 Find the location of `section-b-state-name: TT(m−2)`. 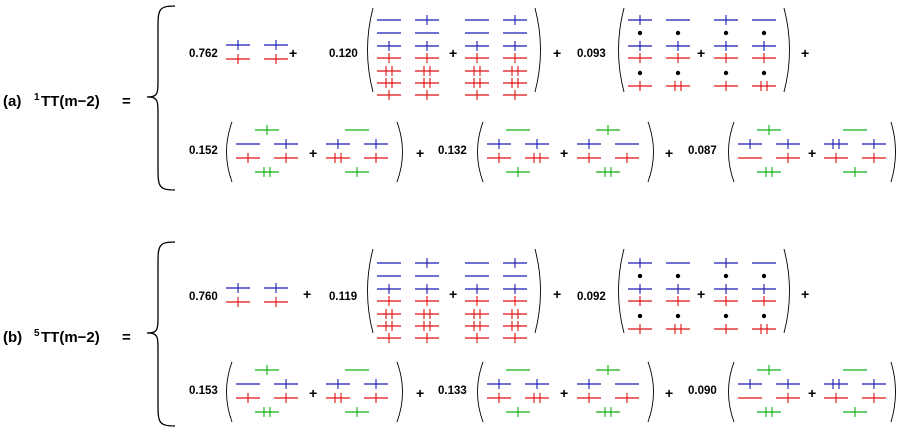

section-b-state-name: TT(m−2) is located at coordinates (70, 337).